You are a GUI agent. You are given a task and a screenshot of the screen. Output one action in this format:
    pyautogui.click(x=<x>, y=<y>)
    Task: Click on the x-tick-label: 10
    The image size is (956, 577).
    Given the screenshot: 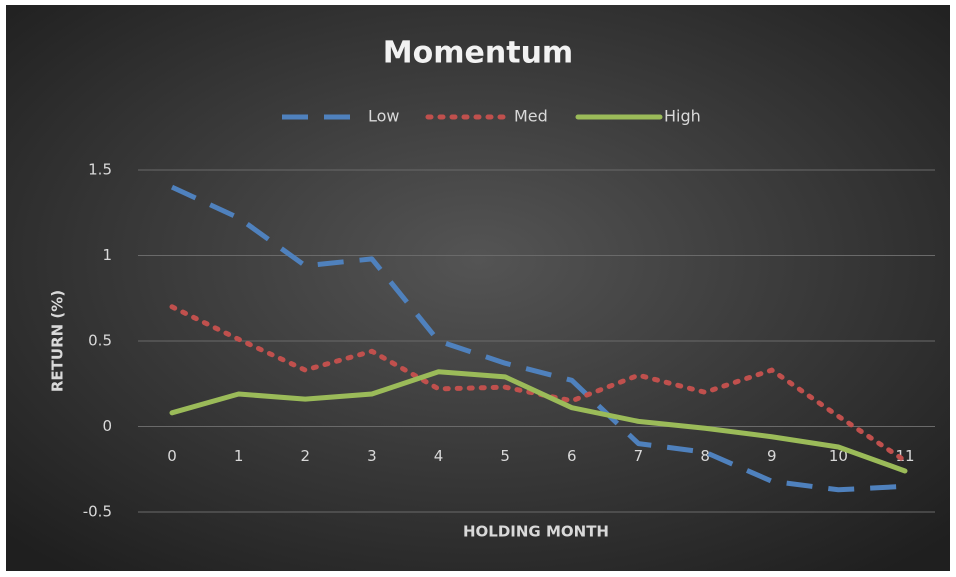 What is the action you would take?
    pyautogui.click(x=838, y=456)
    